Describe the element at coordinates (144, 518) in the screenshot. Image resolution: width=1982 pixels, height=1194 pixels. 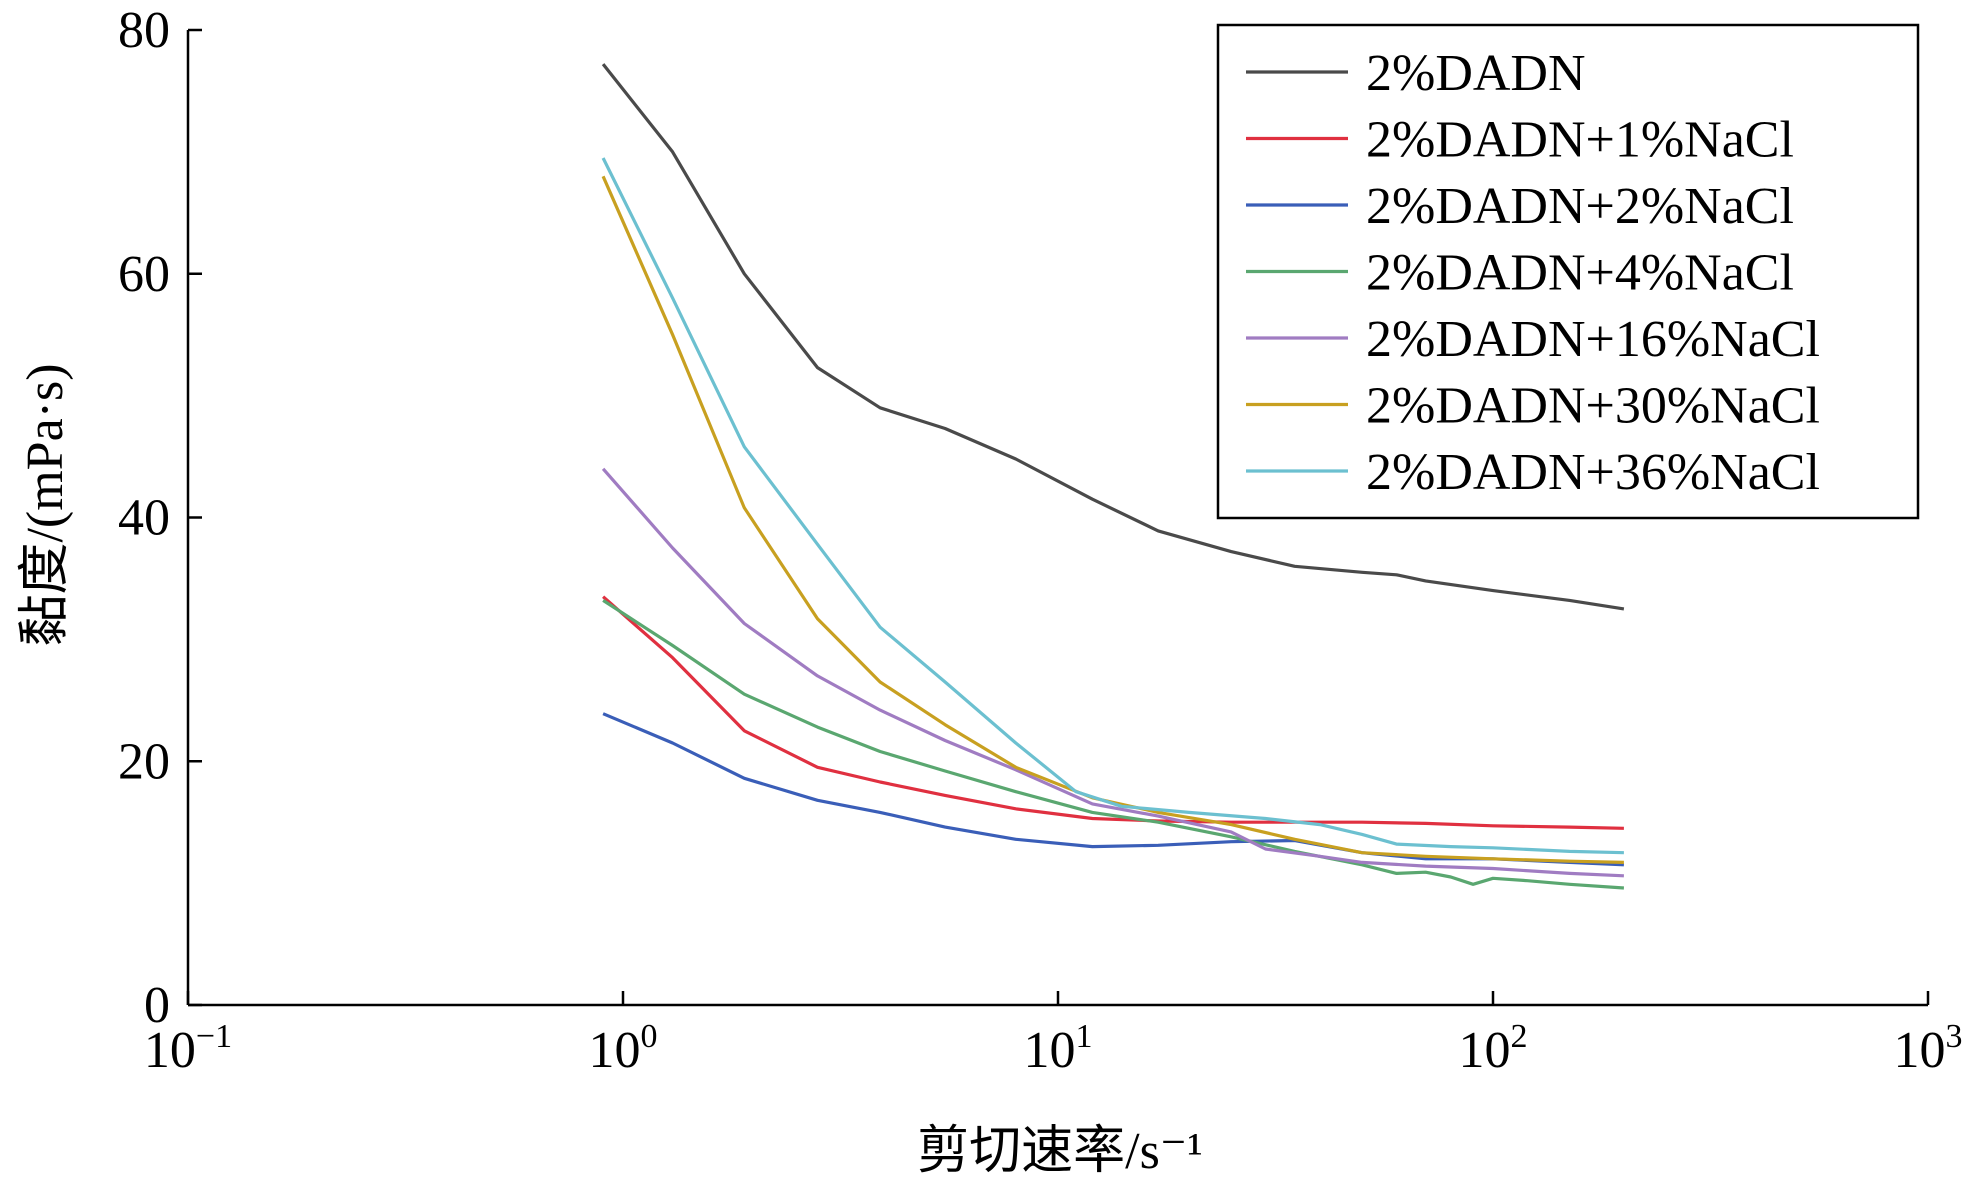
I see `y-tick-label: 40` at that location.